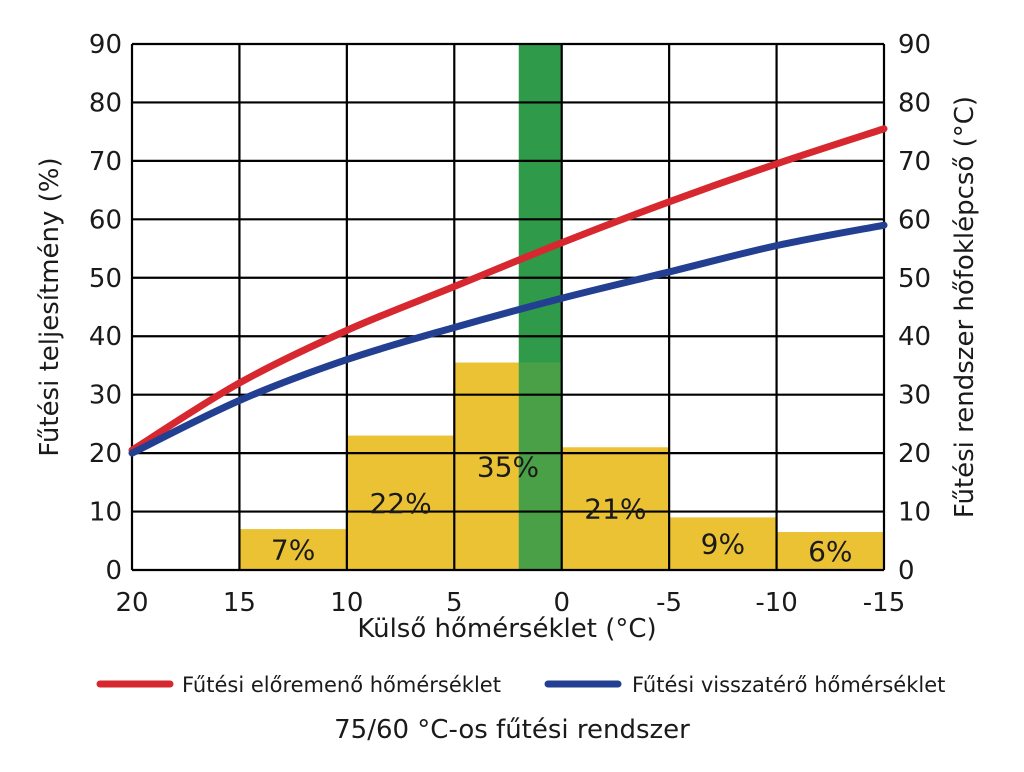 The width and height of the screenshot is (1024, 772). I want to click on highlight-band-overlay, so click(540, 466).